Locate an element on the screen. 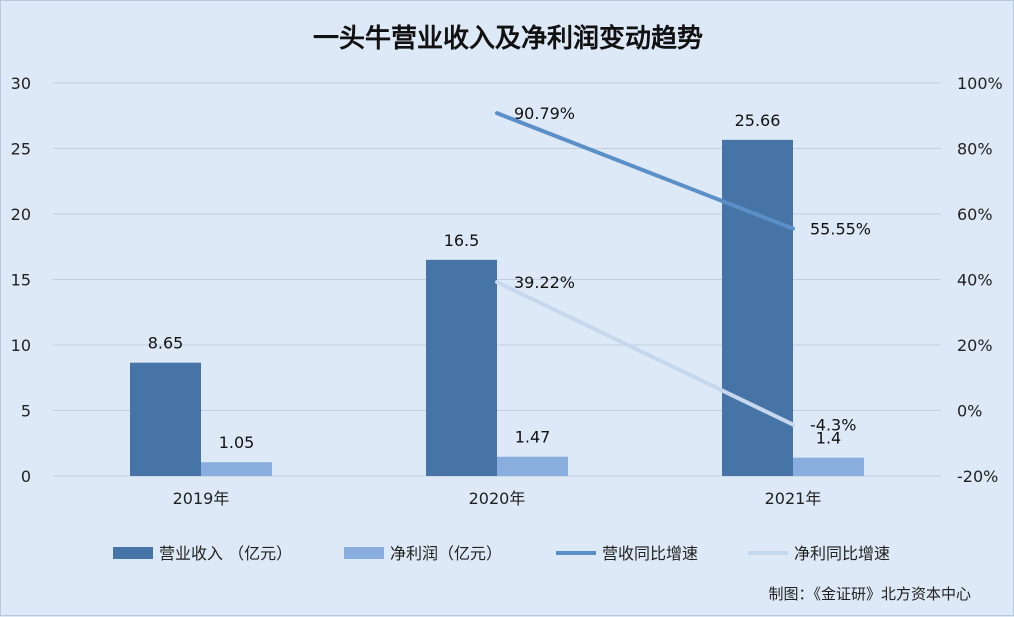  line-data-label: 39.22% is located at coordinates (544, 282).